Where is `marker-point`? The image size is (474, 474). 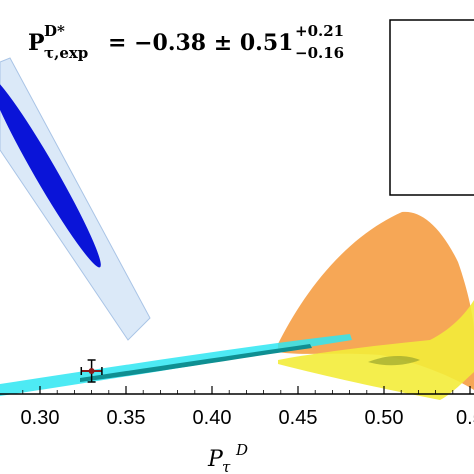
marker-point is located at coordinates (91, 371).